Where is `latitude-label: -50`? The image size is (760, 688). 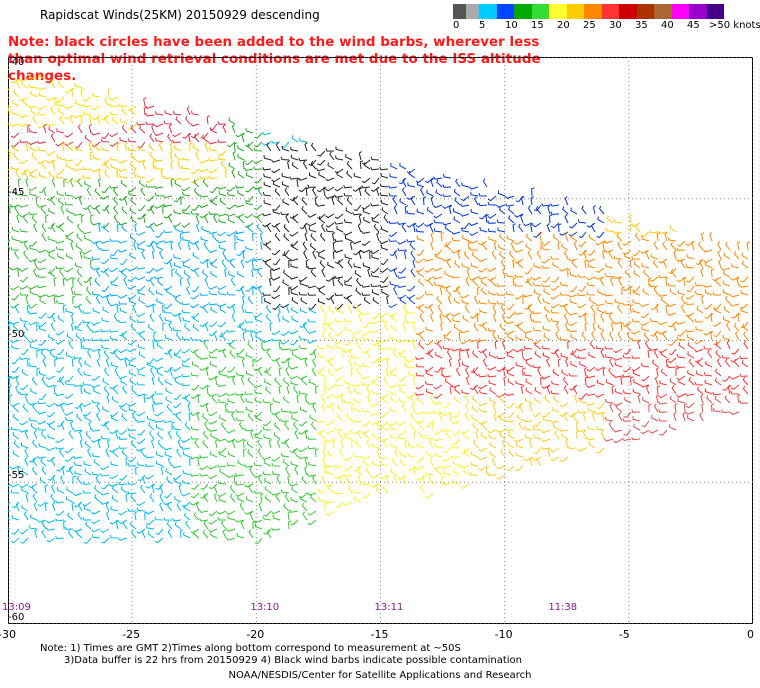
latitude-label: -50 is located at coordinates (16, 334).